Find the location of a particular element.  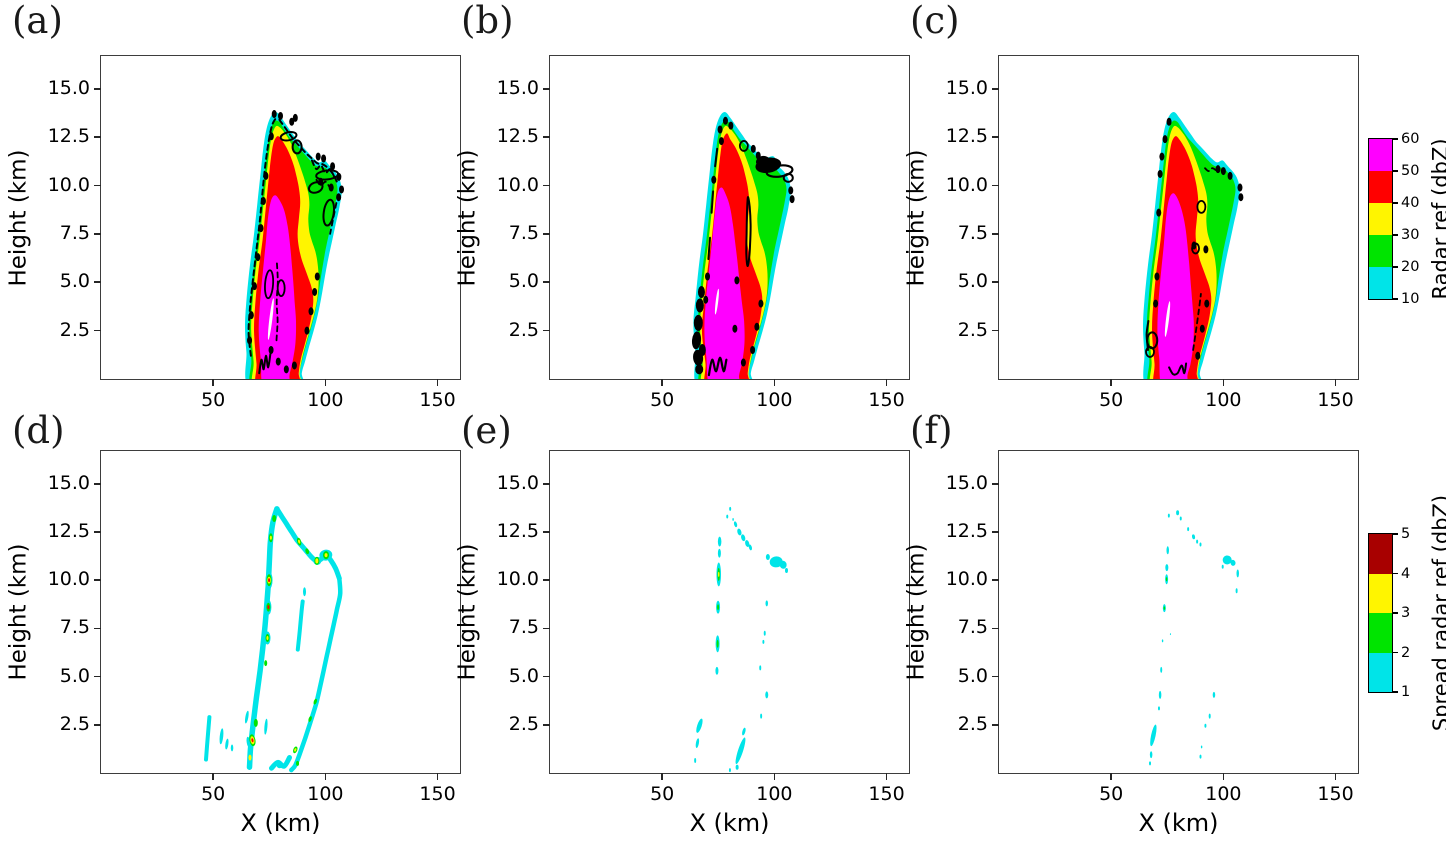

plot-panel-a: 50 100 150 2.5 5.0 7.5 10.0 12.5 15.0 Height (km) is located at coordinates (233, 233).